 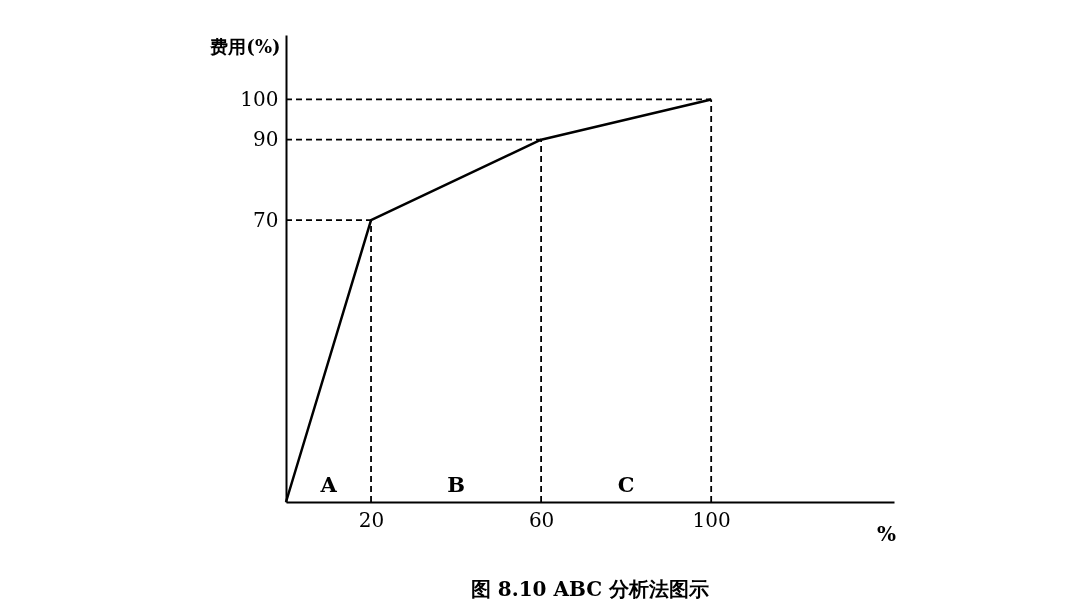 I want to click on y-tick-label: 70, so click(x=266, y=219).